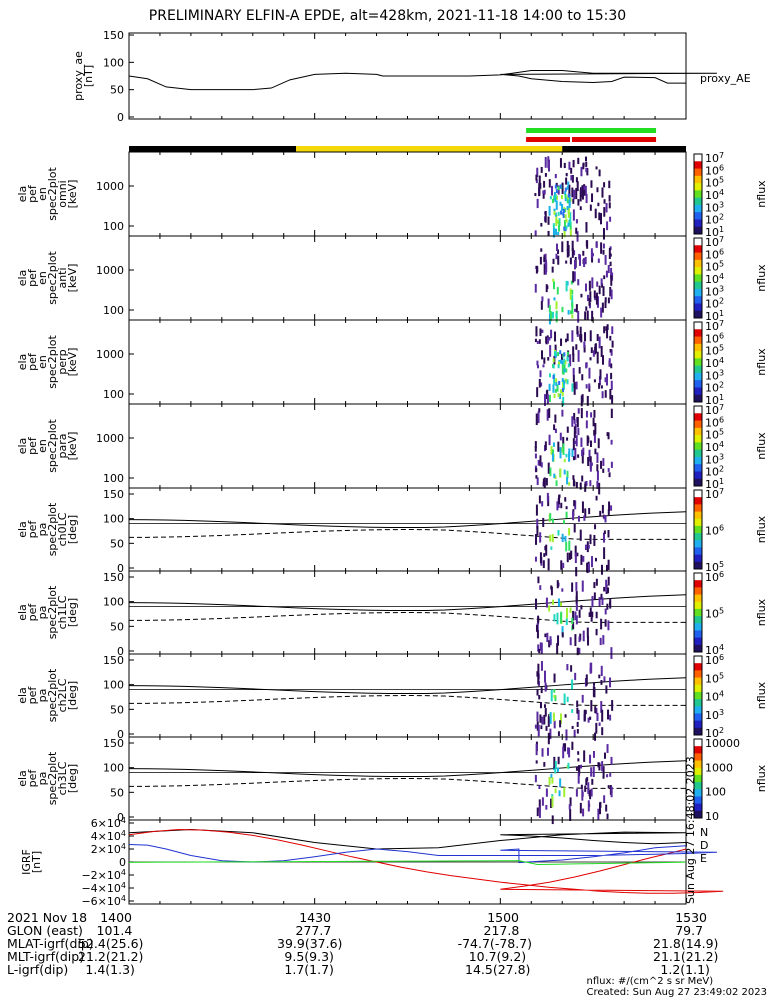 Image resolution: width=775 pixels, height=1000 pixels. I want to click on colorbar-tick-exponent: 4, so click(721, 360).